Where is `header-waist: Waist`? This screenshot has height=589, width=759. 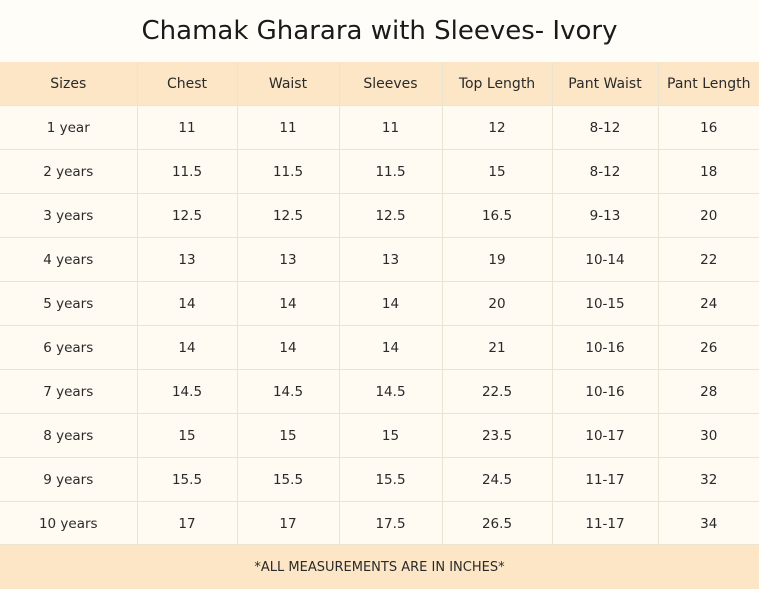
header-waist: Waist is located at coordinates (288, 84).